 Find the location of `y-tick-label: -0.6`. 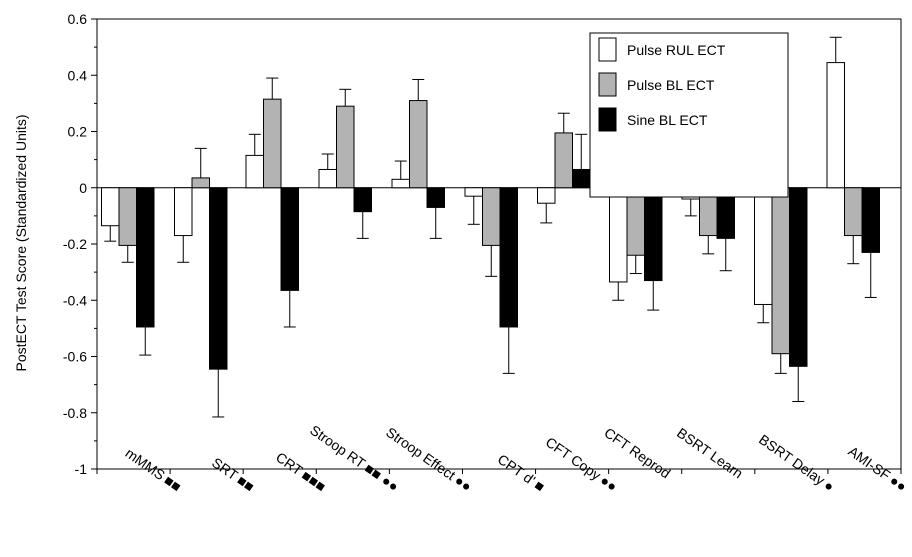

y-tick-label: -0.6 is located at coordinates (75, 357).